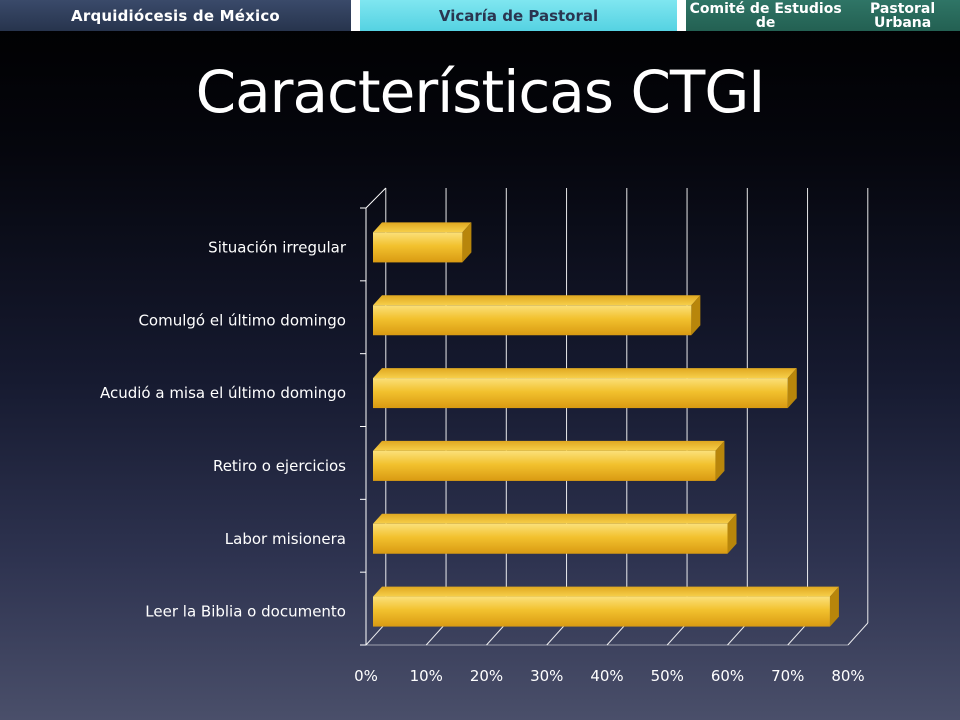 This screenshot has width=960, height=720. What do you see at coordinates (245, 612) in the screenshot?
I see `category-label: Leer la Biblia o documento` at bounding box center [245, 612].